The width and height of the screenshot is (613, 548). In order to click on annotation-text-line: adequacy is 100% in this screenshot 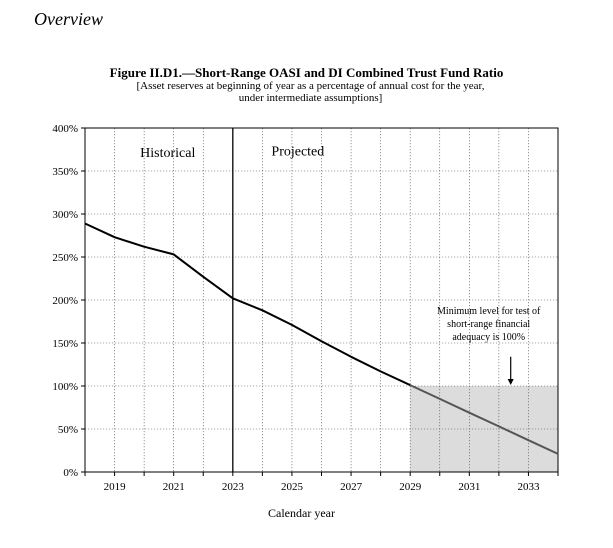, I will do `click(488, 337)`.